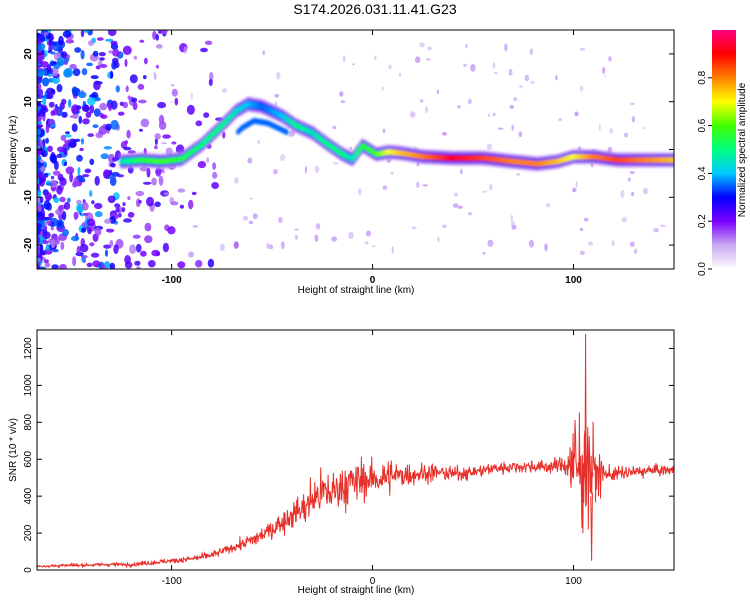 Image resolution: width=750 pixels, height=600 pixels. I want to click on colorbar-tick-label: 0.0, so click(702, 269).